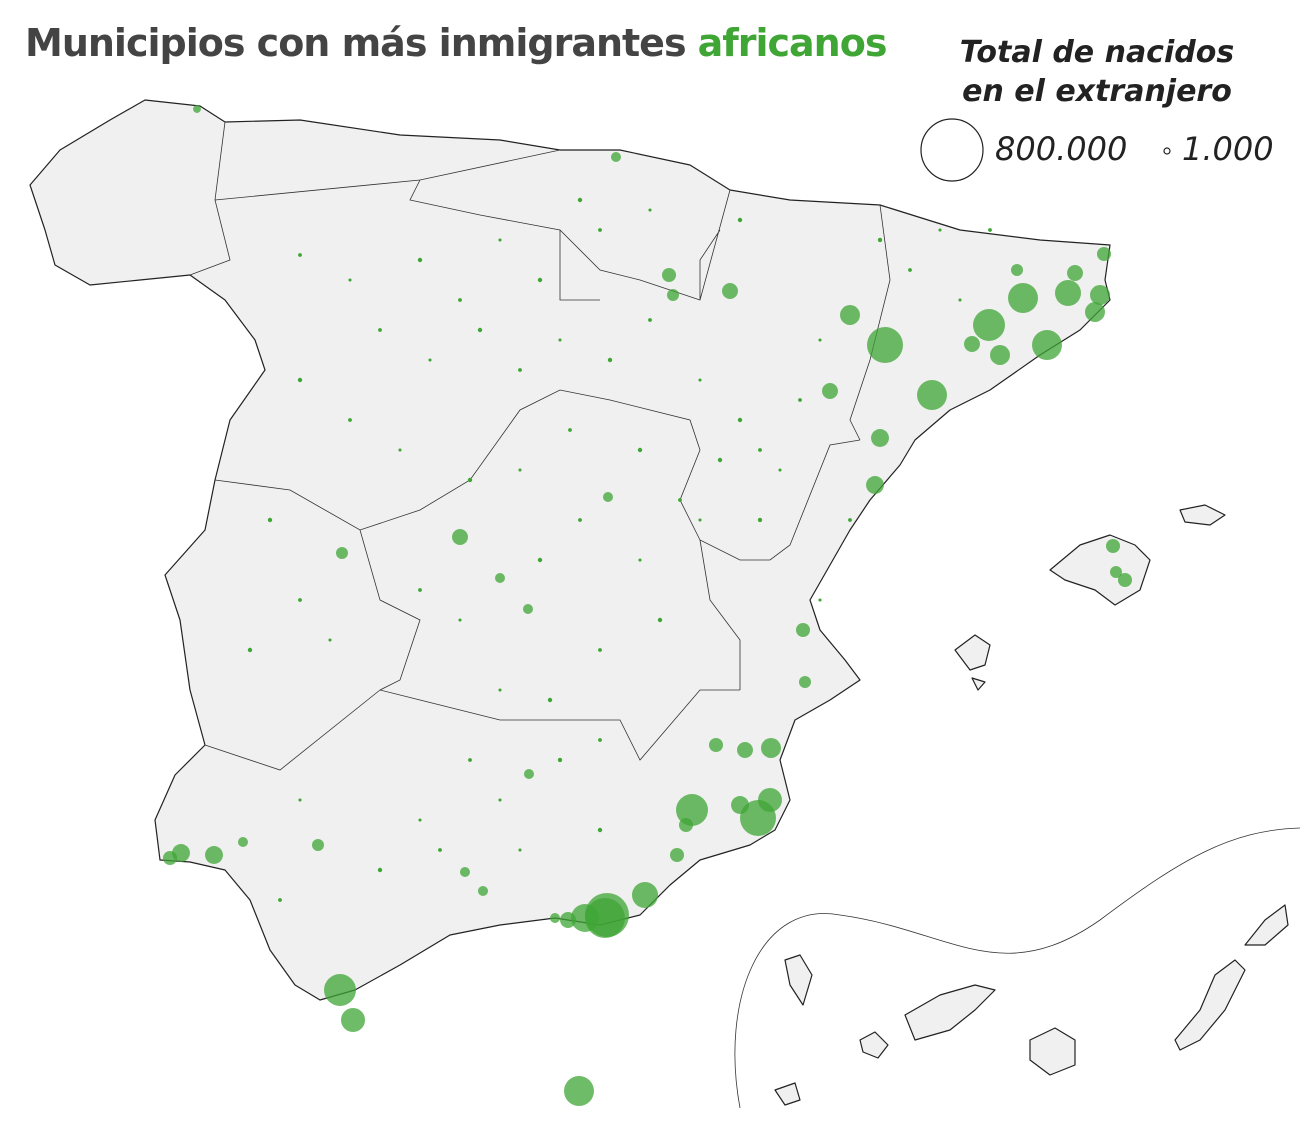 This screenshot has height=1131, width=1310. Describe the element at coordinates (950, 1012) in the screenshot. I see `tenerife` at that location.